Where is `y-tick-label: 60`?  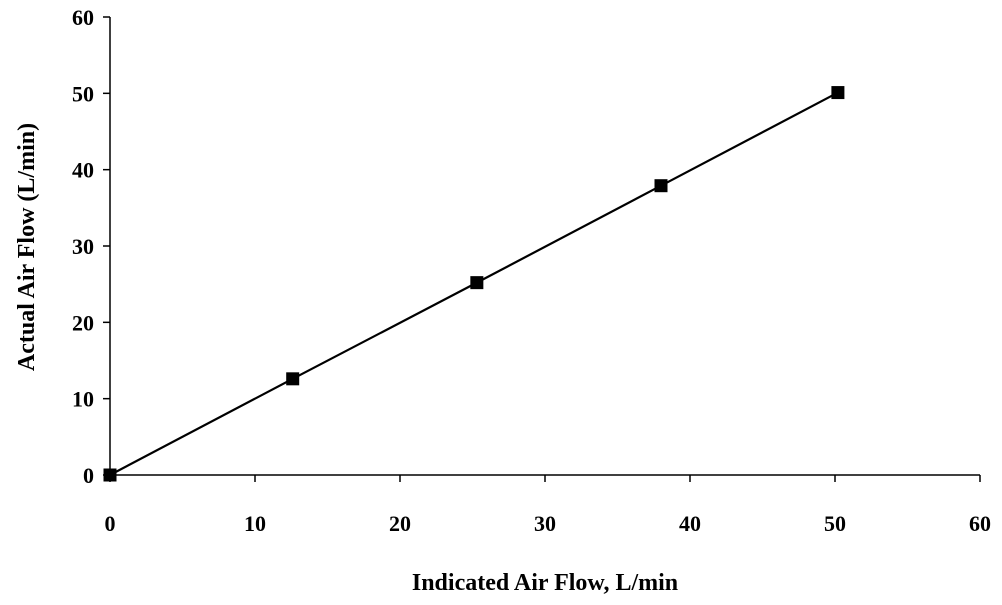
y-tick-label: 60 is located at coordinates (83, 17).